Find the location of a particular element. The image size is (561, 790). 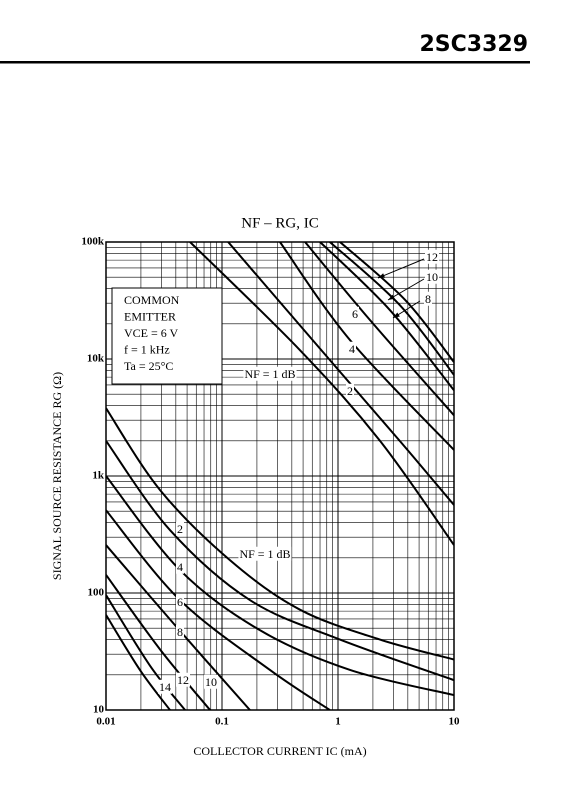

x-tick-label: 0.01 is located at coordinates (105, 722).